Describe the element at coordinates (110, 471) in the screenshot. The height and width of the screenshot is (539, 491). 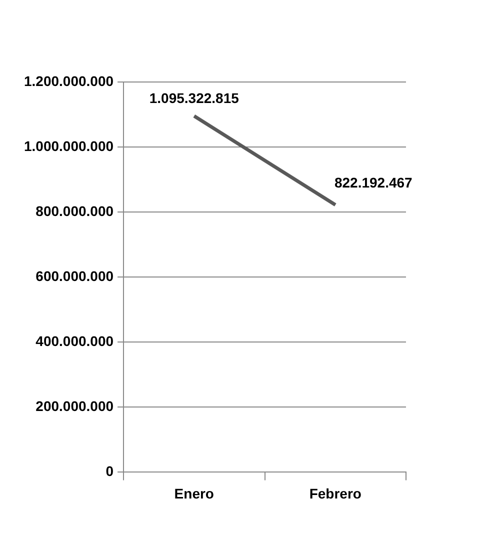
I see `y-tick-label: 0` at that location.